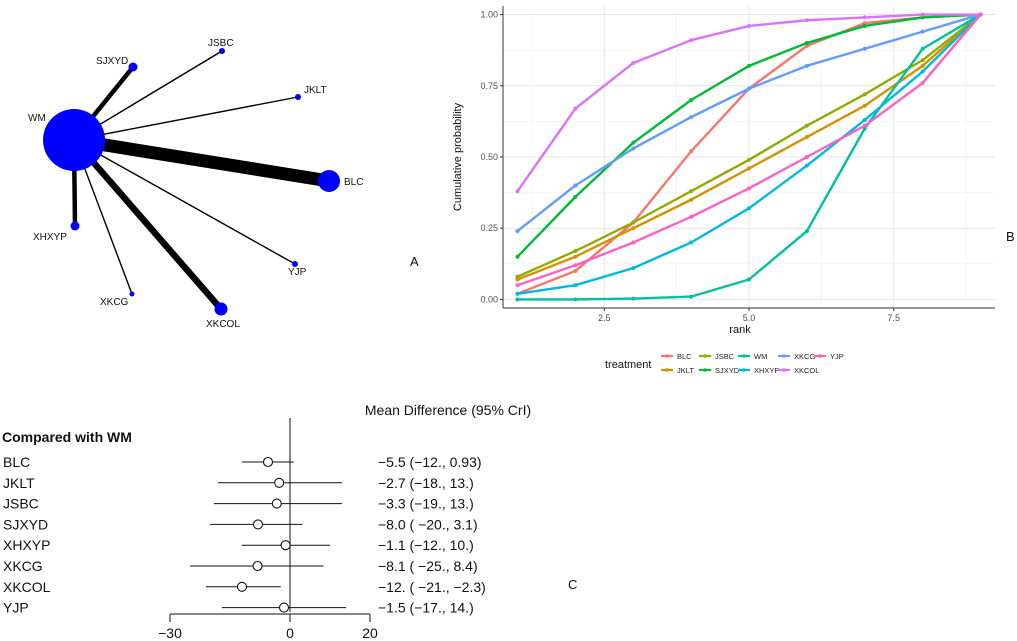 Image resolution: width=1017 pixels, height=641 pixels. Describe the element at coordinates (147, 224) in the screenshot. I see `edge-wm-xkcol` at that location.